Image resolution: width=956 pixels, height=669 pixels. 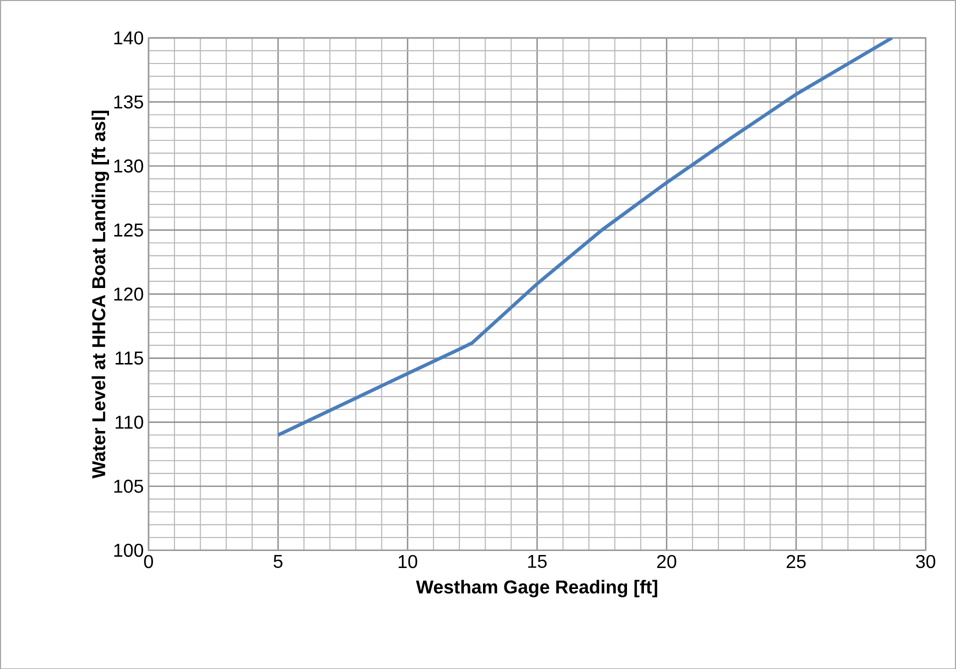 I want to click on y-tick-label: 120, so click(x=129, y=293).